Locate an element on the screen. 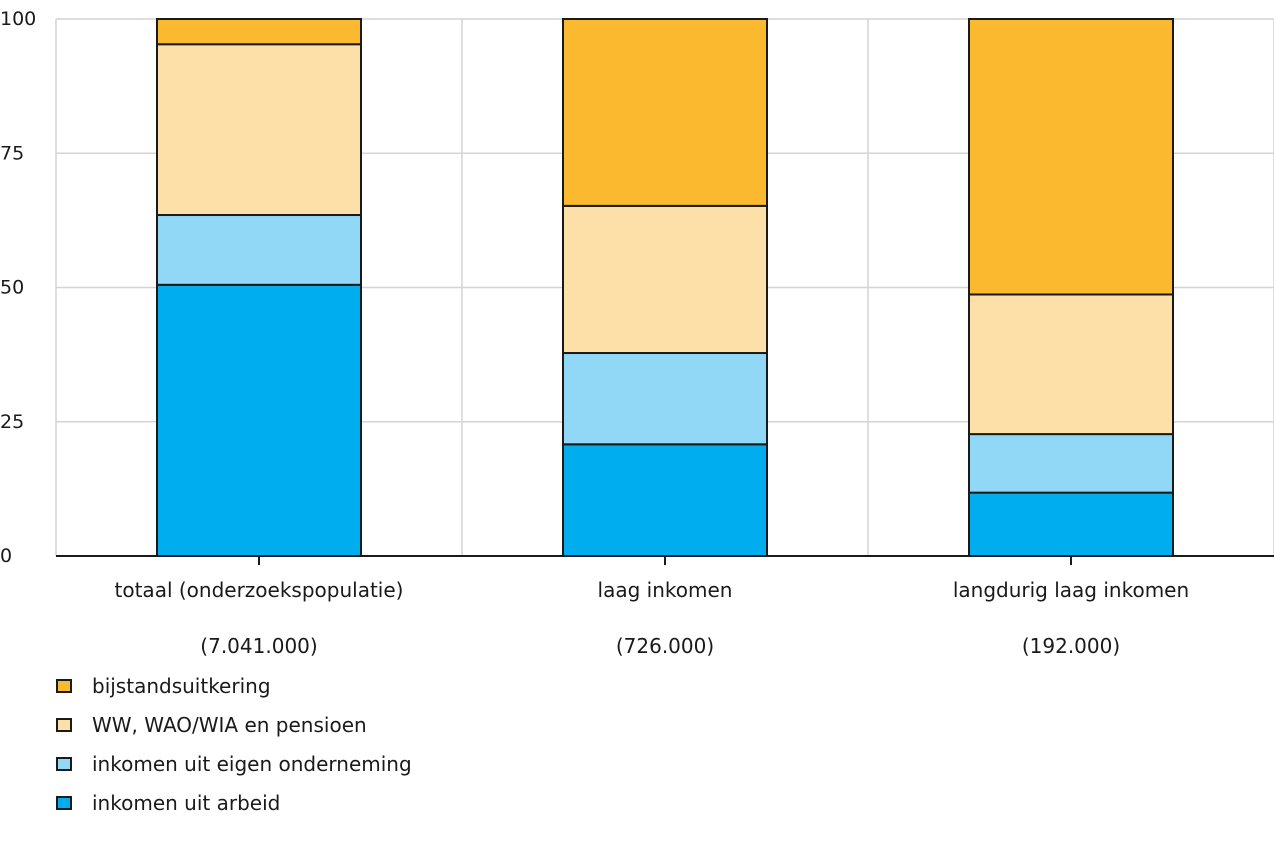 The image size is (1274, 854). x-tick-count: (7.041.000) is located at coordinates (258, 646).